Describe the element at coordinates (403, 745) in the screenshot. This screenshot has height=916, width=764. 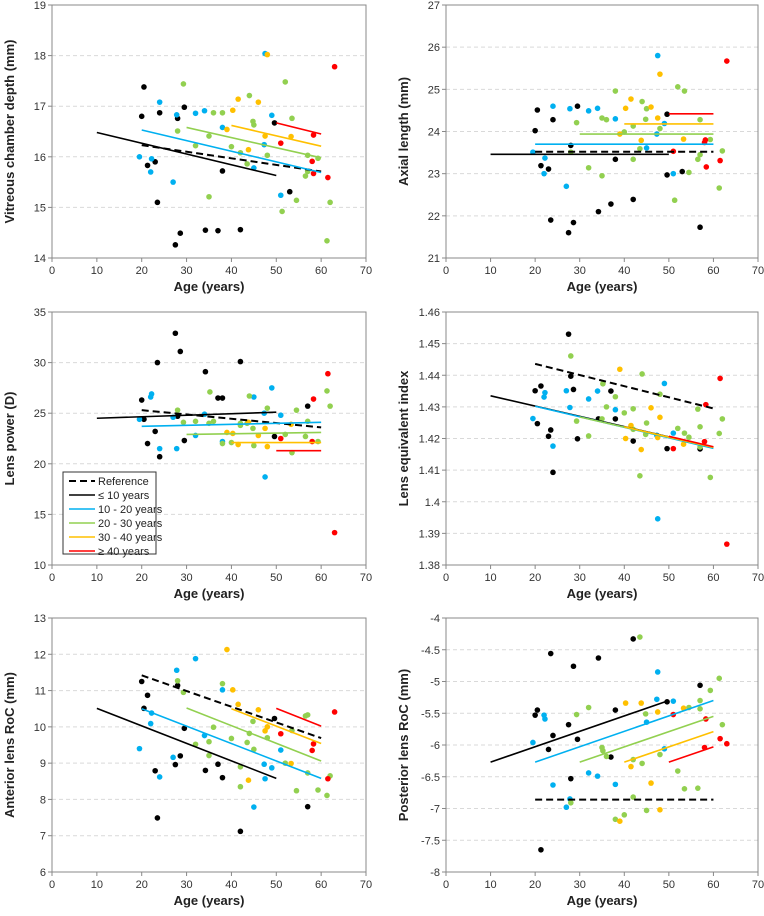
I see `y-axis-title: Posterior lens RoC (mm)` at that location.